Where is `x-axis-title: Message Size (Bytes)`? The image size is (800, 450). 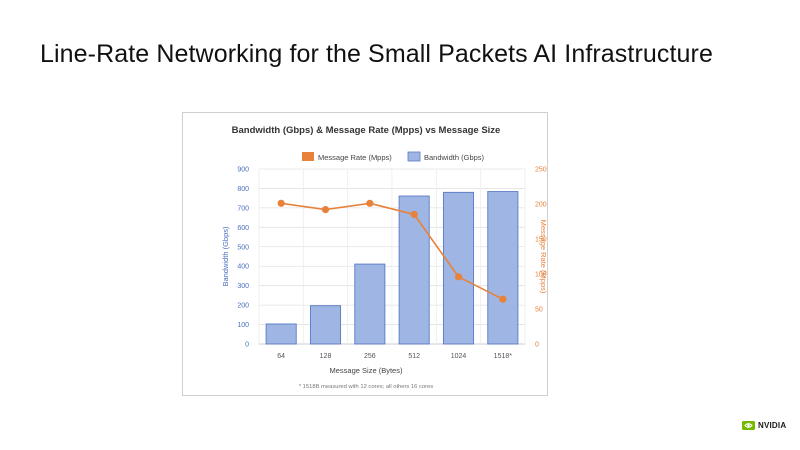
x-axis-title: Message Size (Bytes) is located at coordinates (366, 370).